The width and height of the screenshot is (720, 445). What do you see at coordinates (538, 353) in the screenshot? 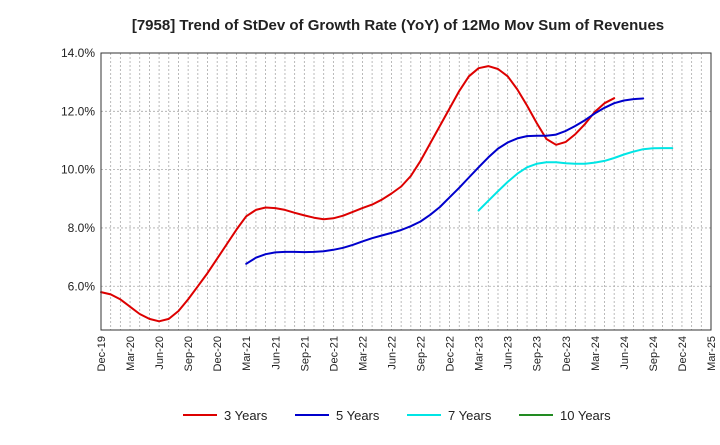
I see `x-tick-label: Sep-23` at bounding box center [538, 353].